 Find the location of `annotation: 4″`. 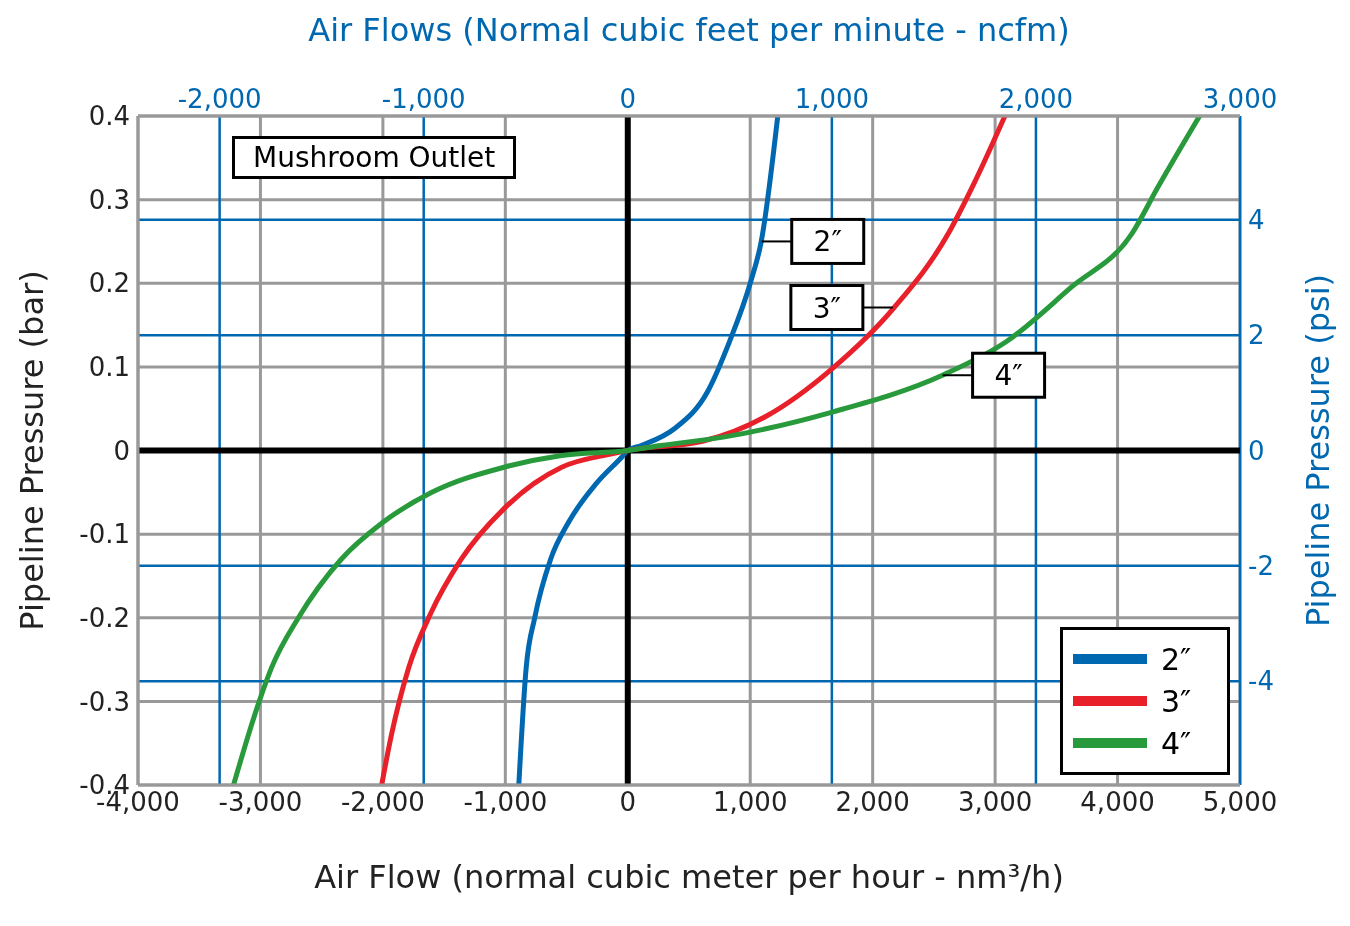

annotation: 4″ is located at coordinates (1008, 376).